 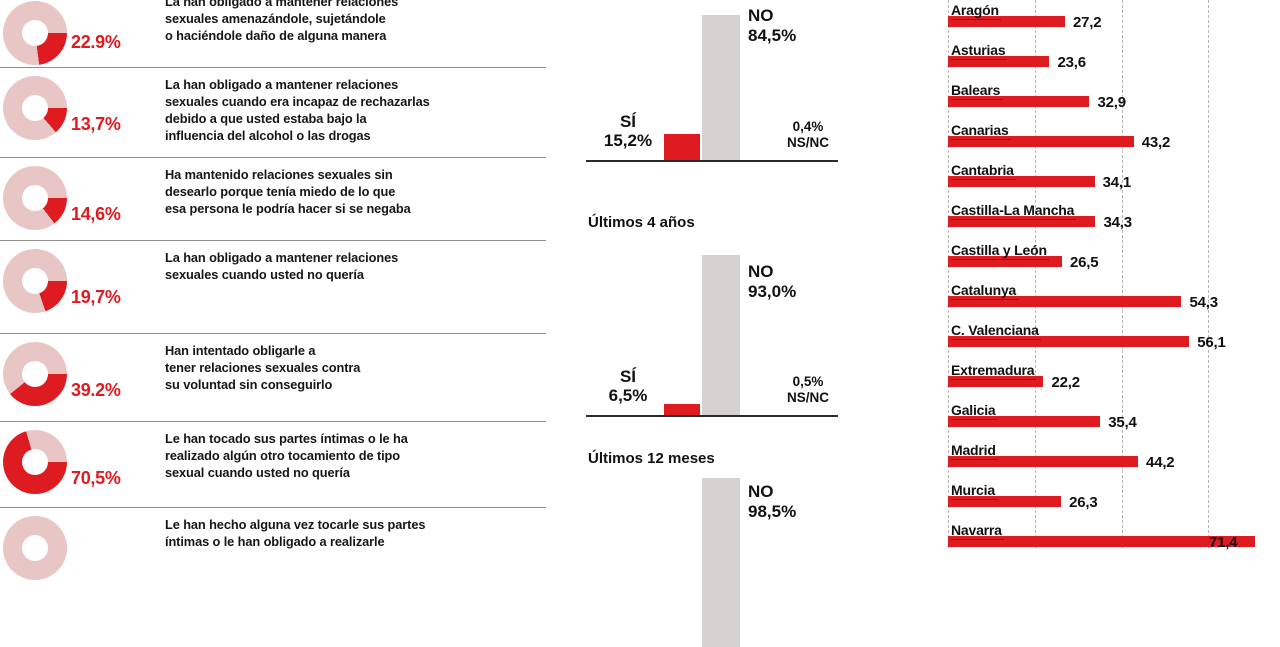 I want to click on region-value-label: 56,1, so click(x=1211, y=342).